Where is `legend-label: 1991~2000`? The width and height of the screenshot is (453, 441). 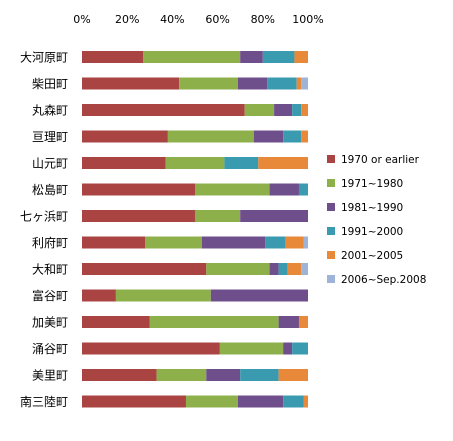
legend-label: 1991~2000 is located at coordinates (372, 232).